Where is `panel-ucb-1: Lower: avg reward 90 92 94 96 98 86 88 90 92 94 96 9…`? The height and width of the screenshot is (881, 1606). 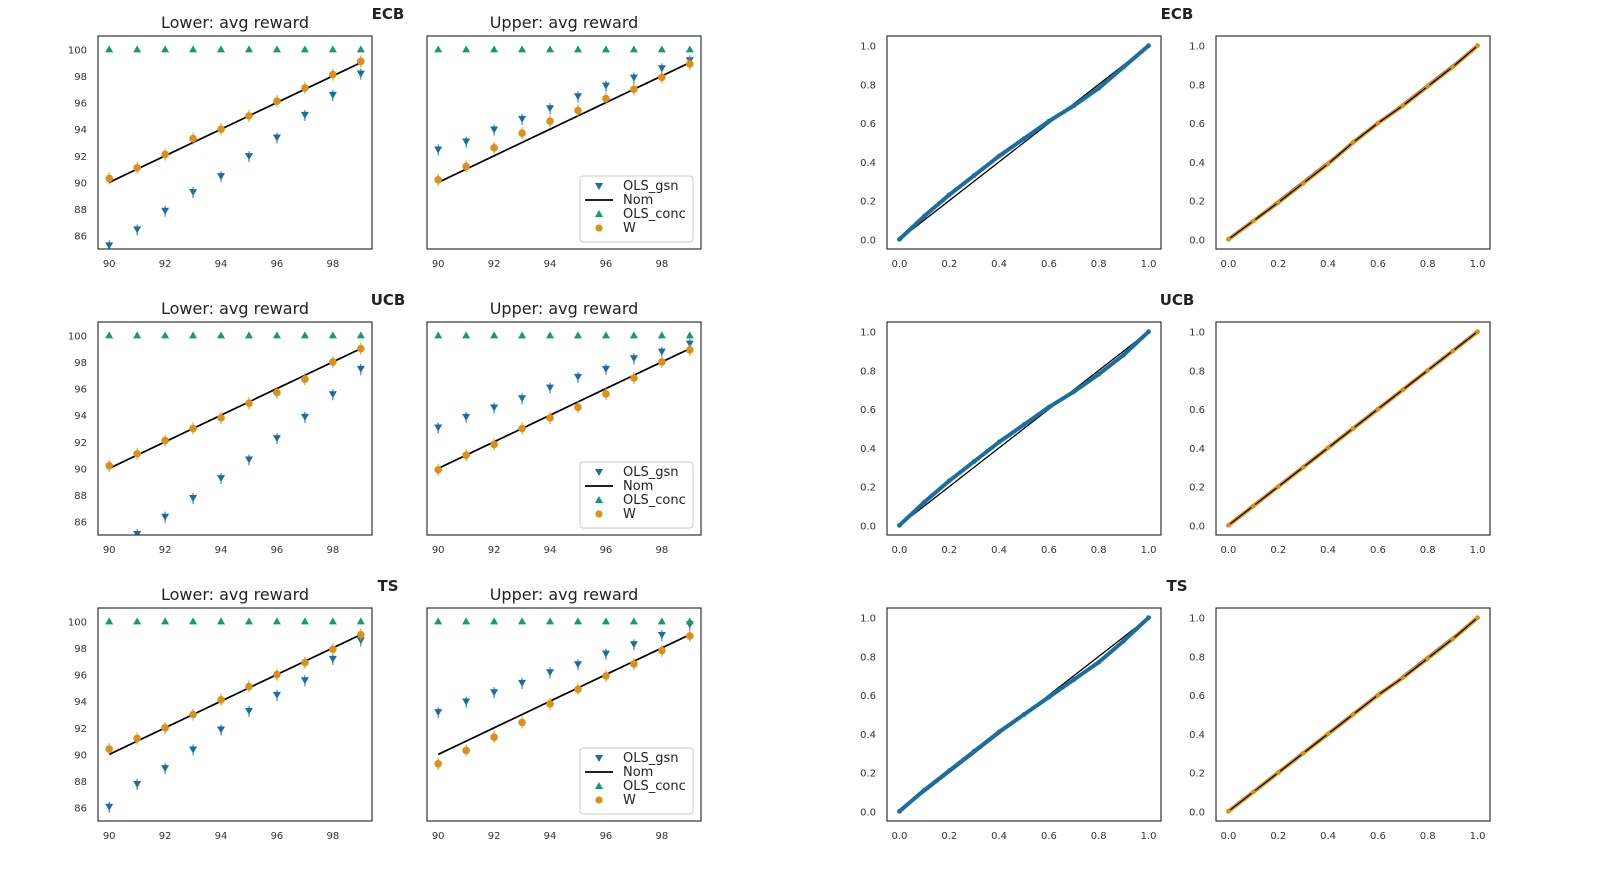 panel-ucb-1: Lower: avg reward 90 92 94 96 98 86 88 90 92 94 96 9… is located at coordinates (220, 427).